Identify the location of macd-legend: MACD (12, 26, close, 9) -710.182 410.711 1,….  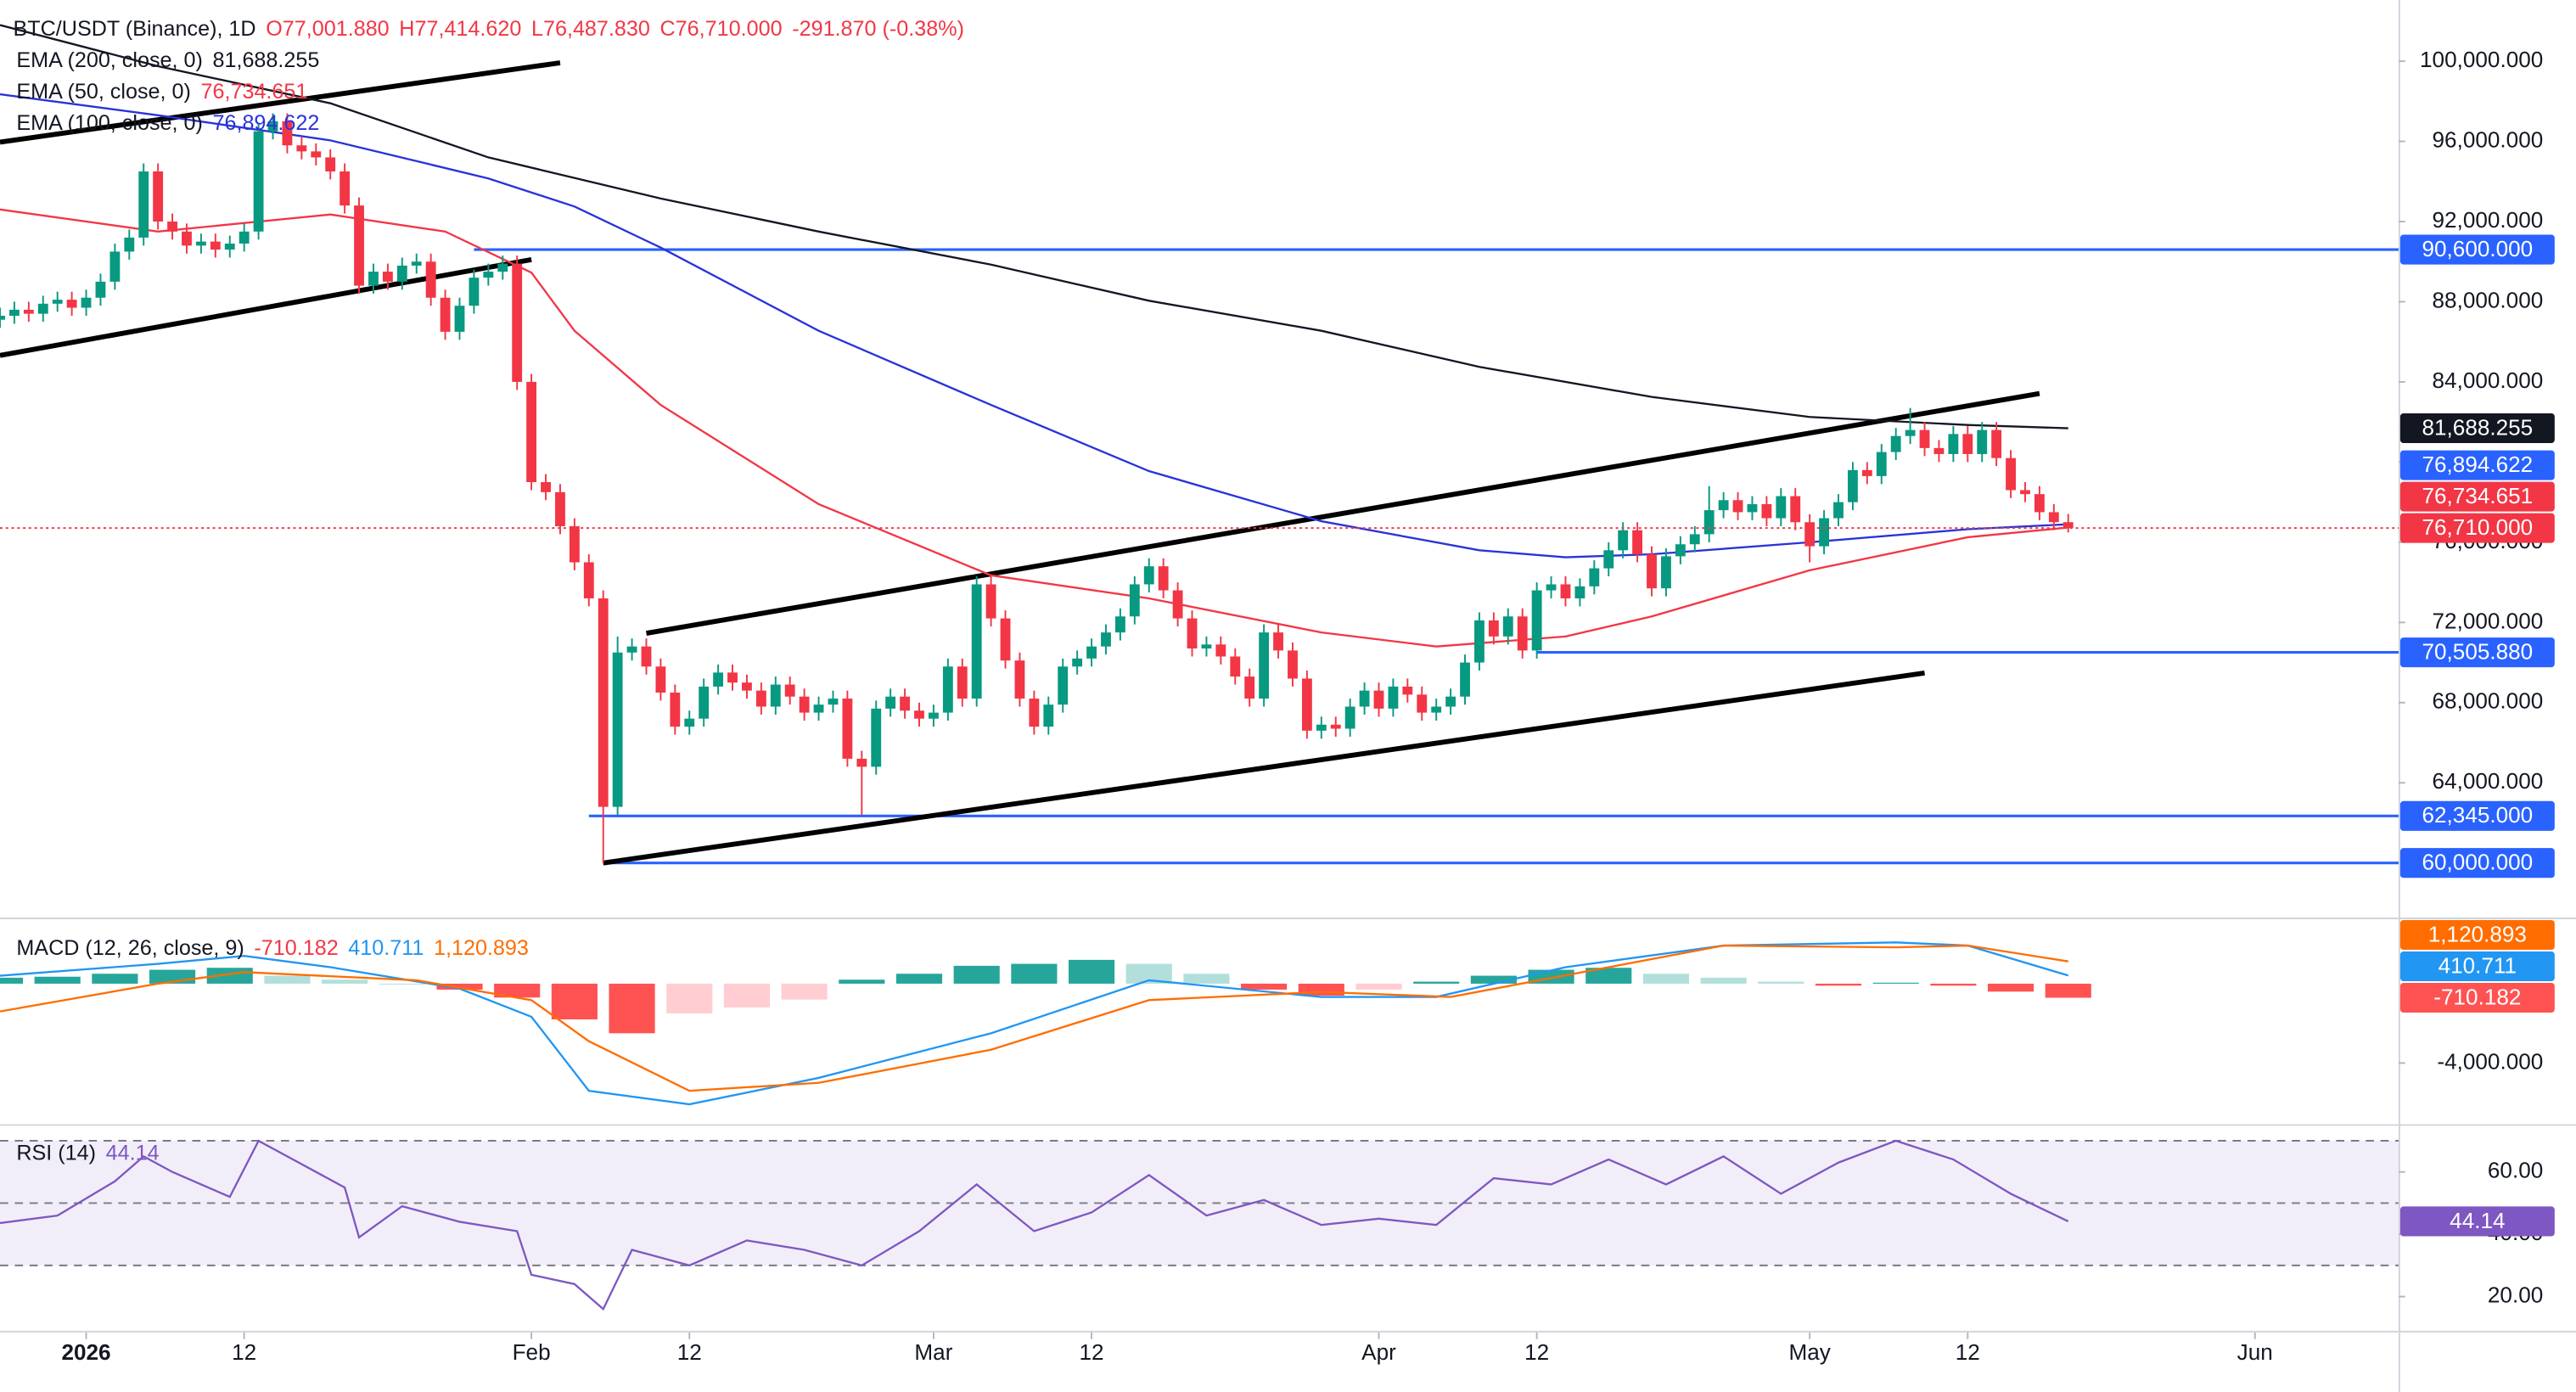
(272, 948).